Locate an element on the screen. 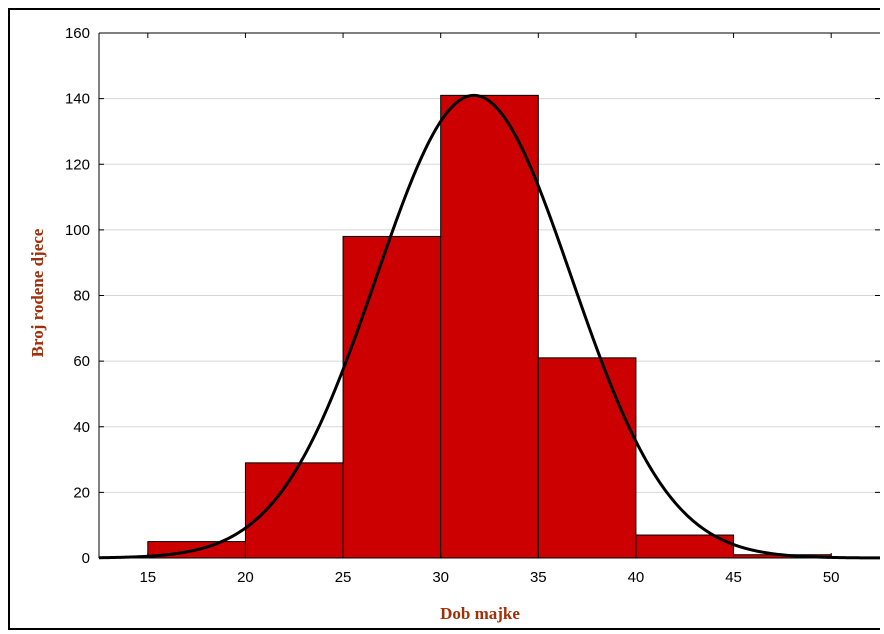 This screenshot has width=884, height=634. y-tick-label: 20 is located at coordinates (81, 492).